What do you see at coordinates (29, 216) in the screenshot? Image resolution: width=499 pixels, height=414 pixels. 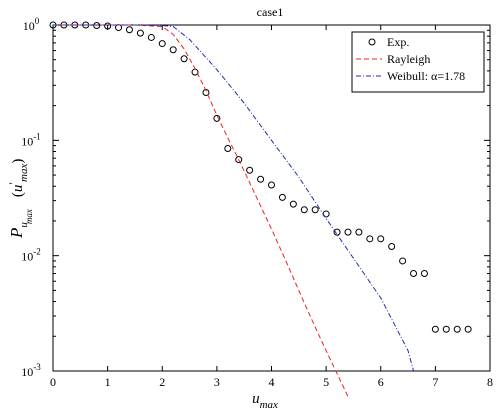 I see `y-axis-label-sub2: max` at bounding box center [29, 216].